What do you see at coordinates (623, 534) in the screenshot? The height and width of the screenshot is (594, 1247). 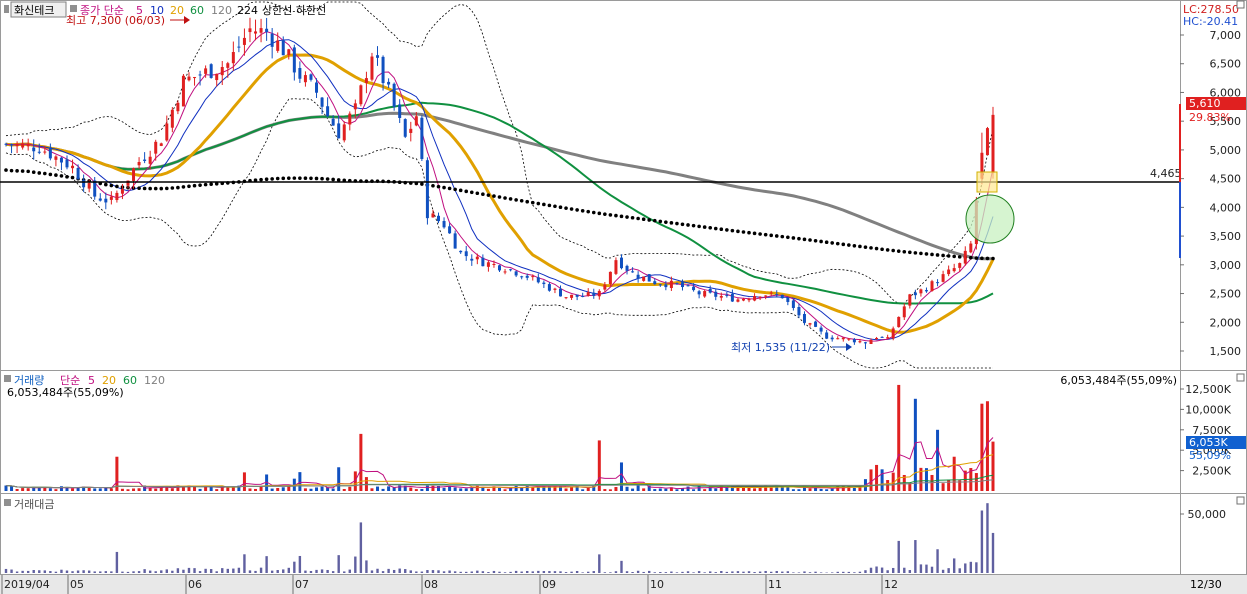 I see `amount-panel` at bounding box center [623, 534].